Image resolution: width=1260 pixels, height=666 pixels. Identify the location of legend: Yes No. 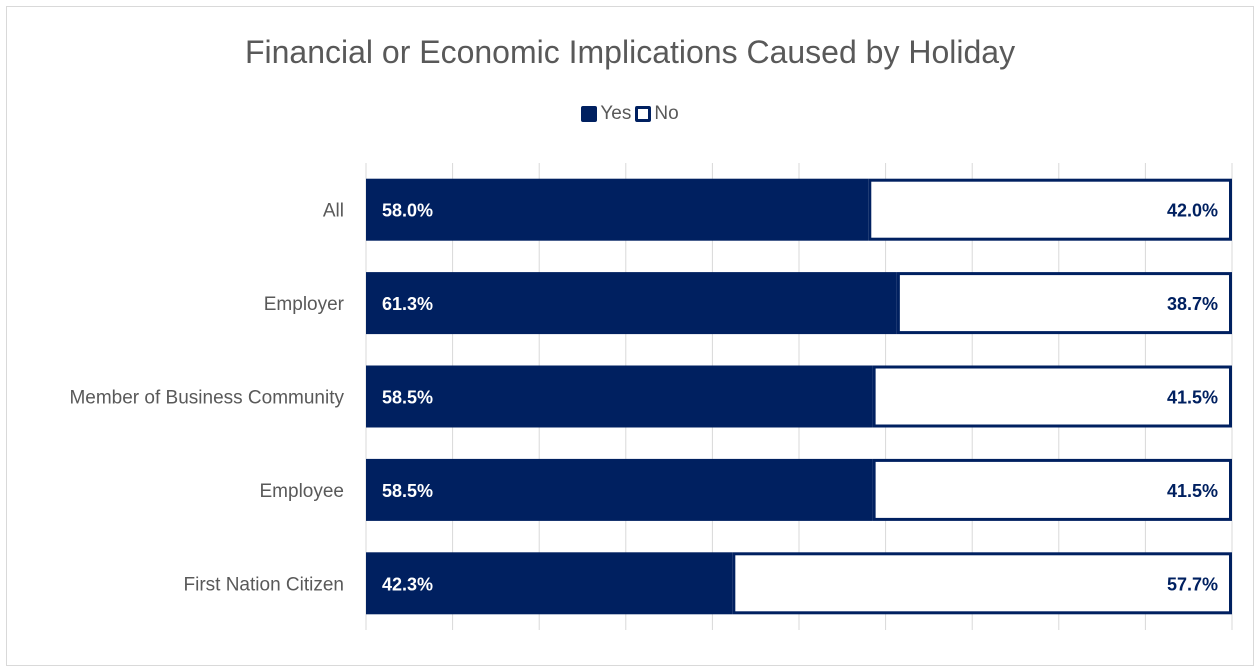
(630, 114).